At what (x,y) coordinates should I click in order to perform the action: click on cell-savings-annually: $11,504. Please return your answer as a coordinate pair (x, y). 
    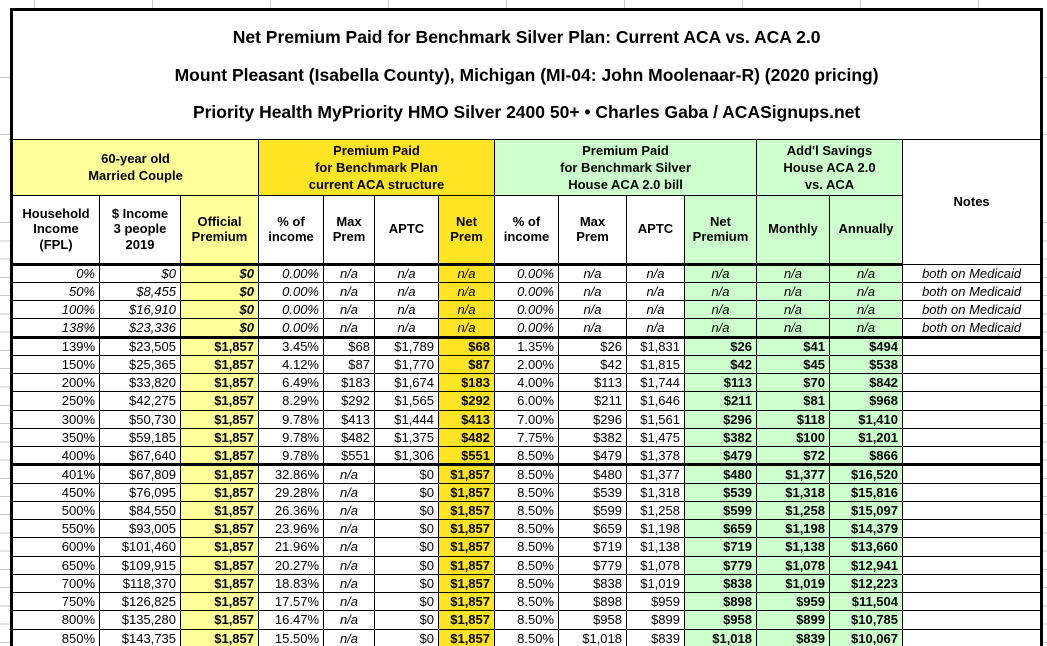
    Looking at the image, I should click on (866, 601).